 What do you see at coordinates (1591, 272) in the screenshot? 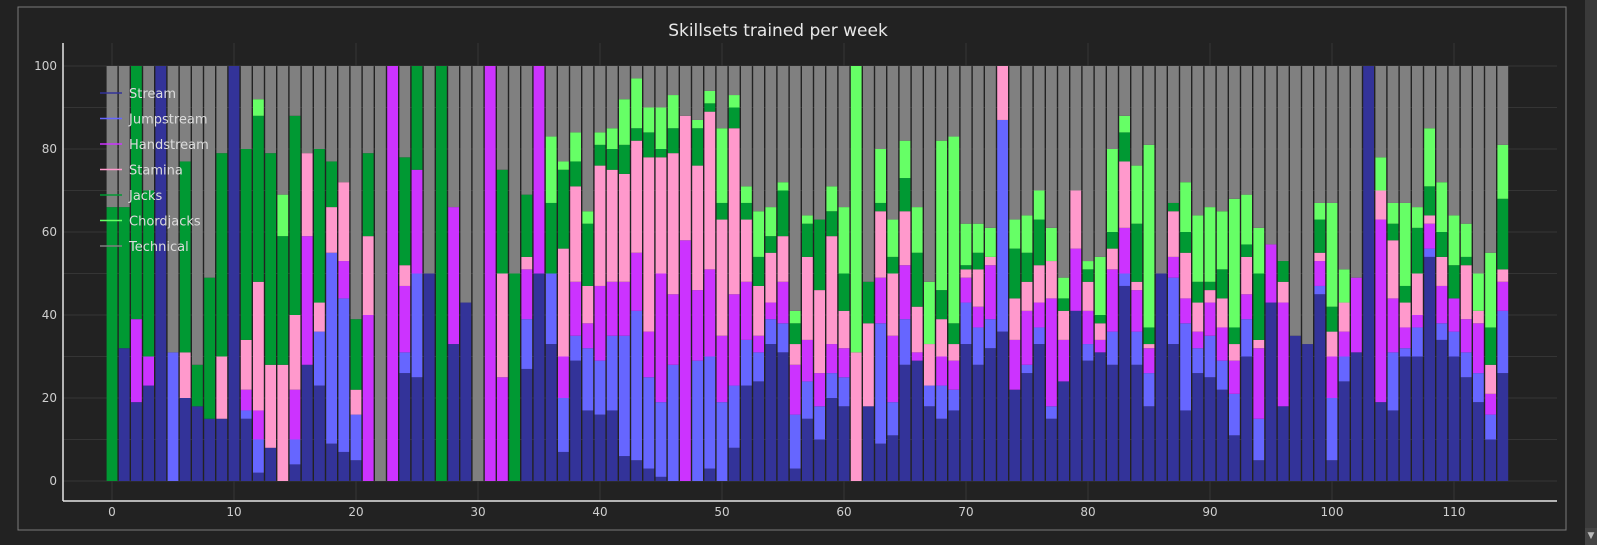
I see `vertical-scrollbar` at bounding box center [1591, 272].